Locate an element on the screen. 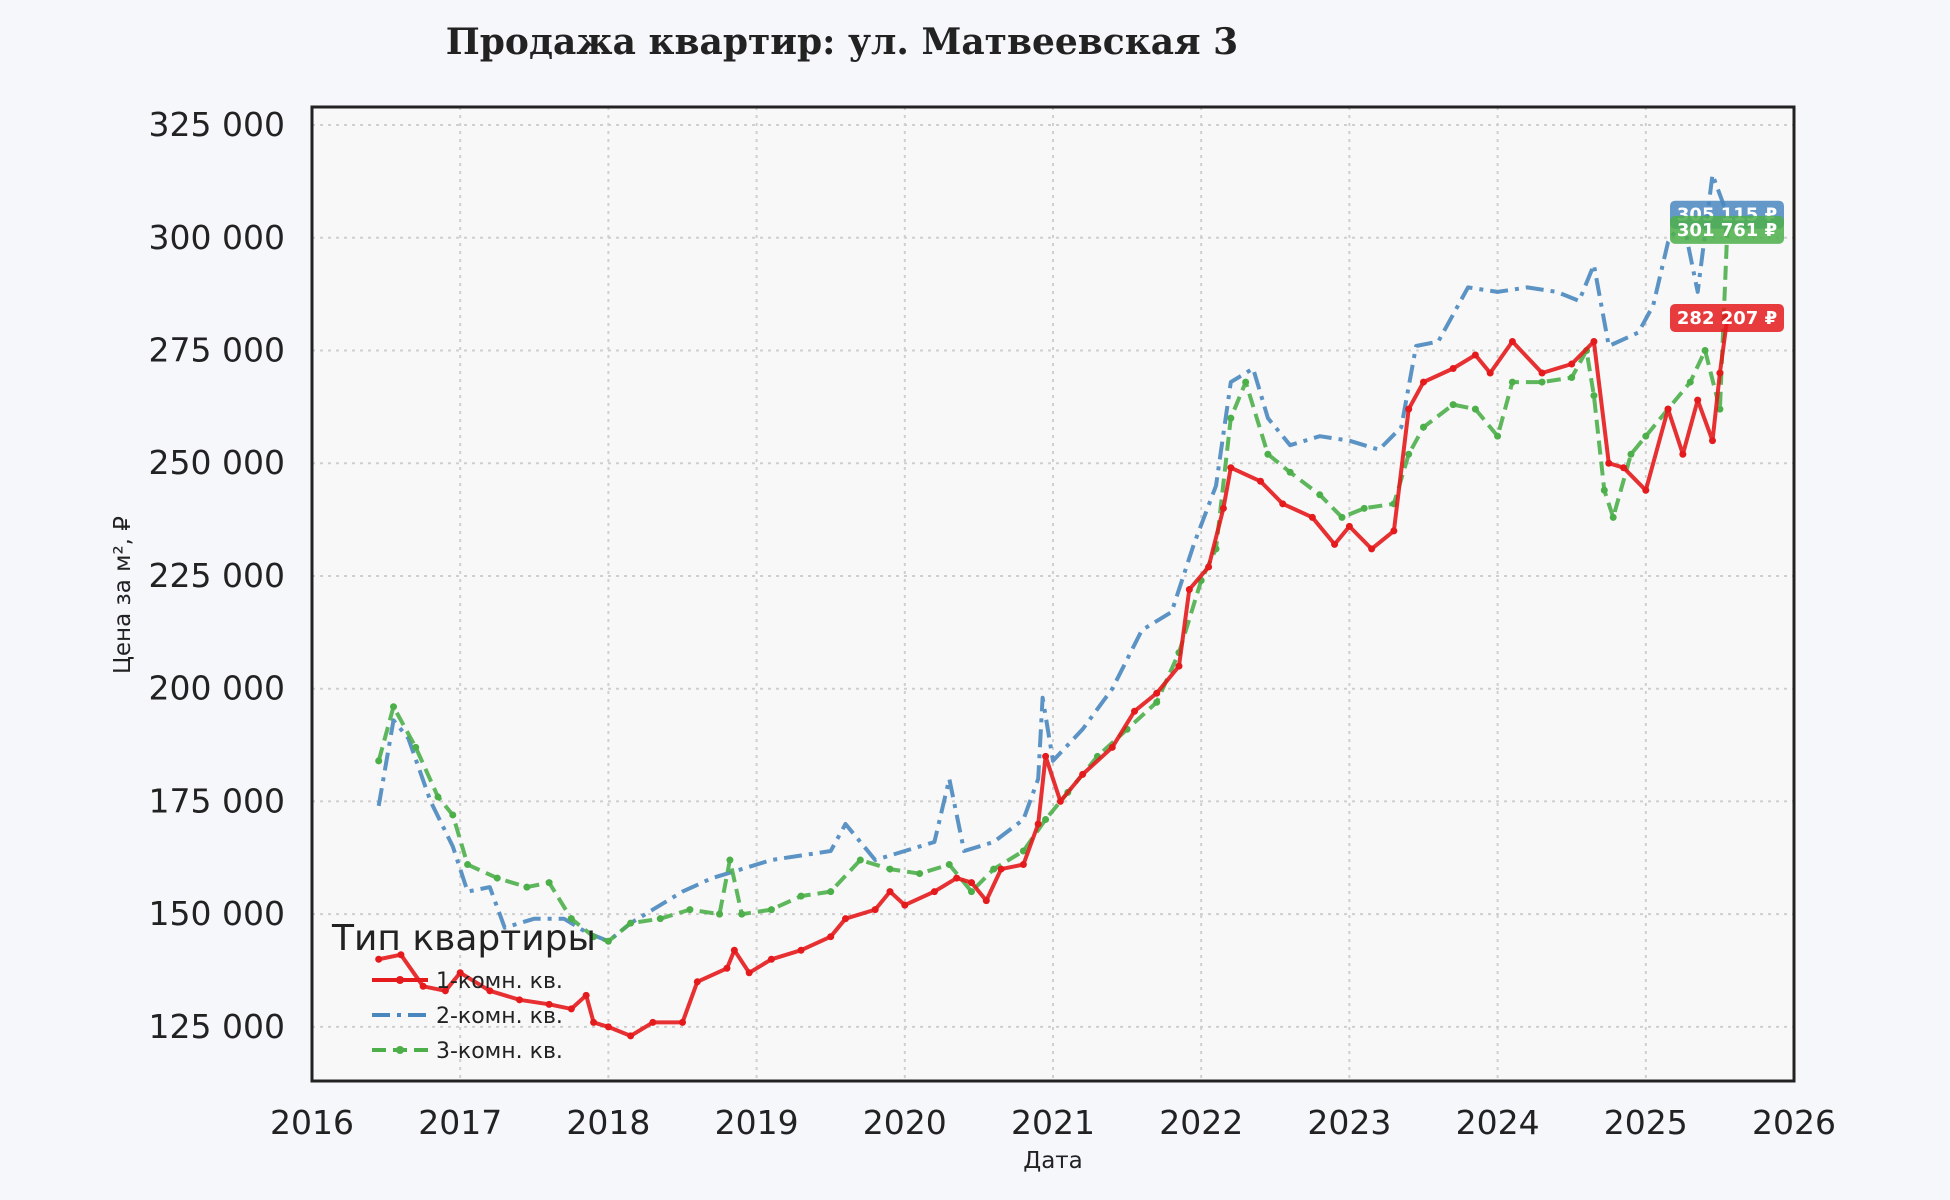 The width and height of the screenshot is (1950, 1200). badge-label: 282 207 ₽ is located at coordinates (1727, 318).